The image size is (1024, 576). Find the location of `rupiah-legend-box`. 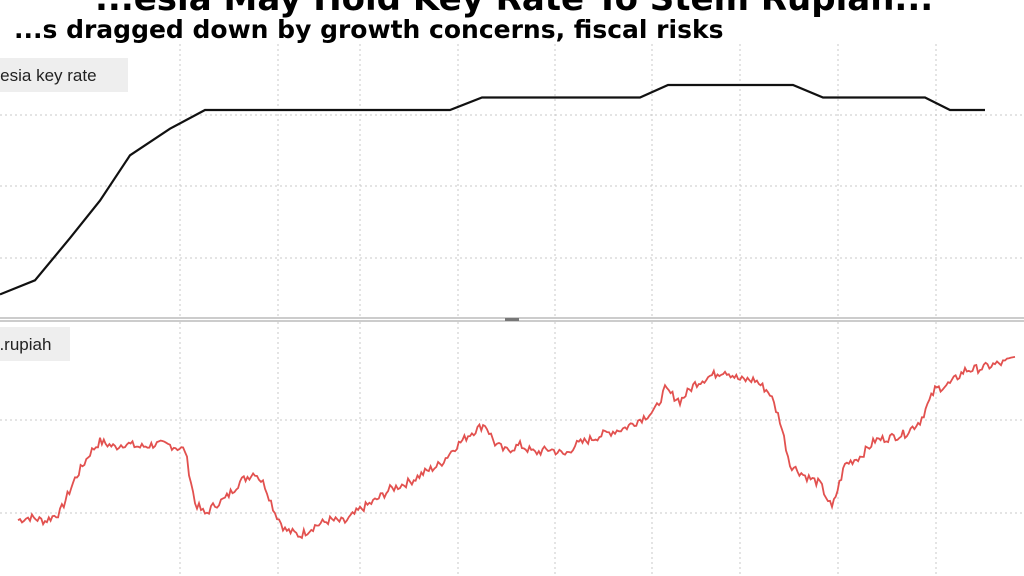

rupiah-legend-box is located at coordinates (35, 344).